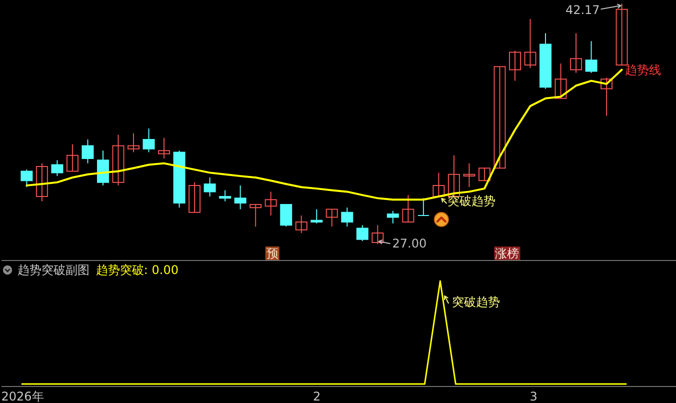 This screenshot has width=676, height=403. I want to click on annotation: 27.00, so click(409, 243).